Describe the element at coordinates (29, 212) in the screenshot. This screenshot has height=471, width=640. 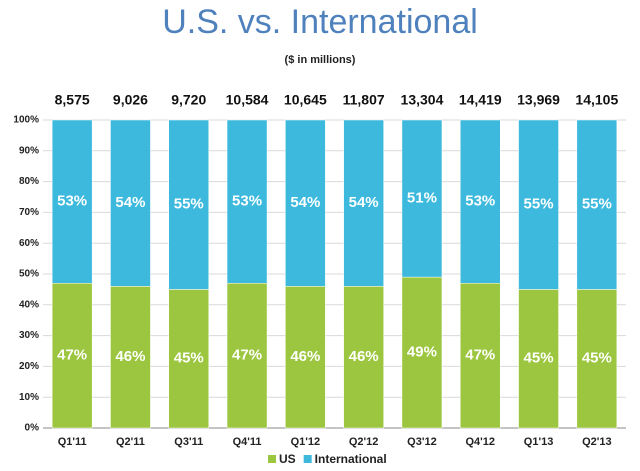
I see `y-tick-label: 70%` at that location.